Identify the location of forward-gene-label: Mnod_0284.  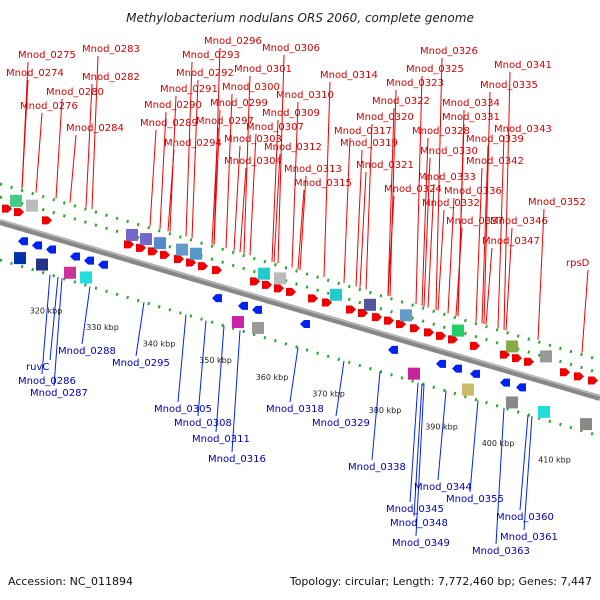
(95, 128).